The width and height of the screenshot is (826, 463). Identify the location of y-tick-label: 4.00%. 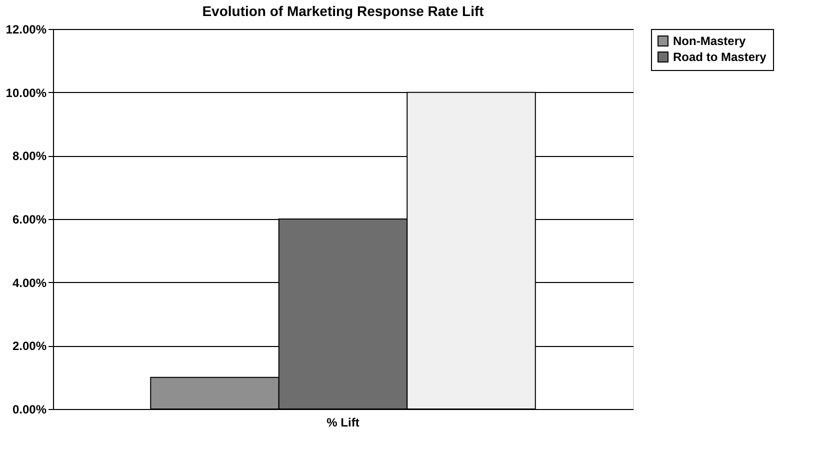
(29, 283).